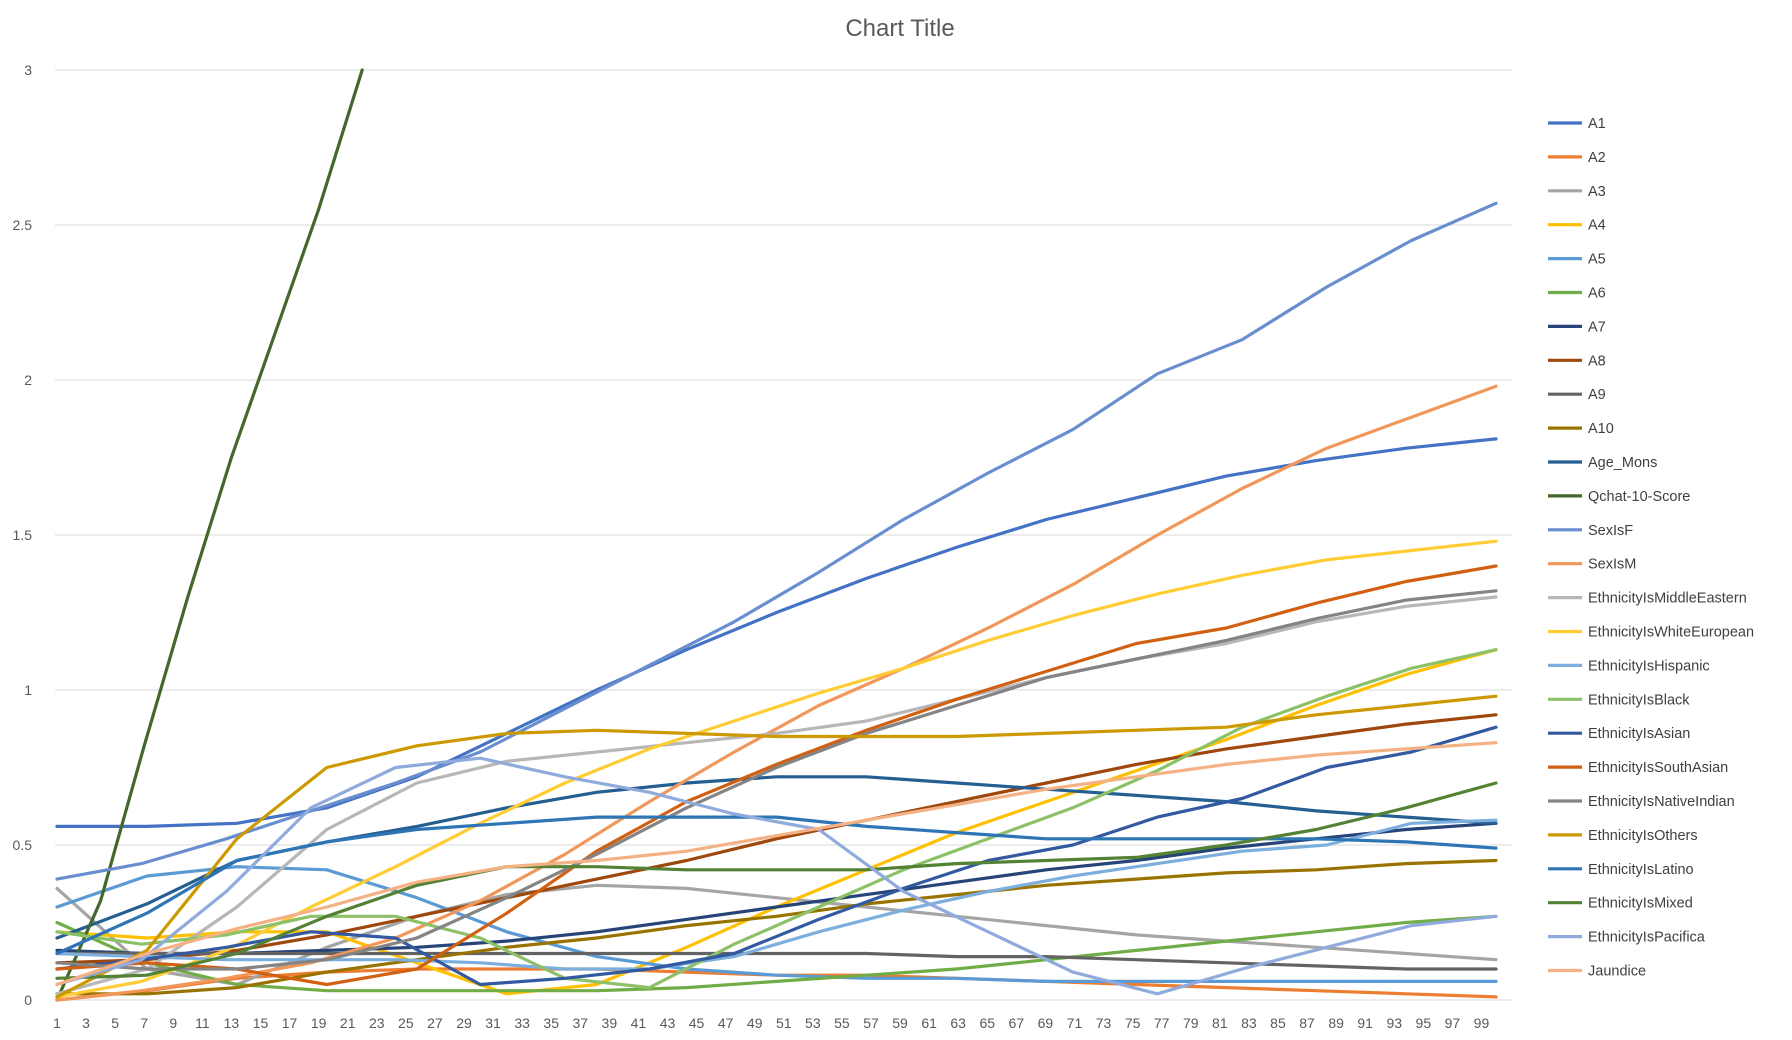  Describe the element at coordinates (1075, 1023) in the screenshot. I see `x-tick-label: 71` at that location.